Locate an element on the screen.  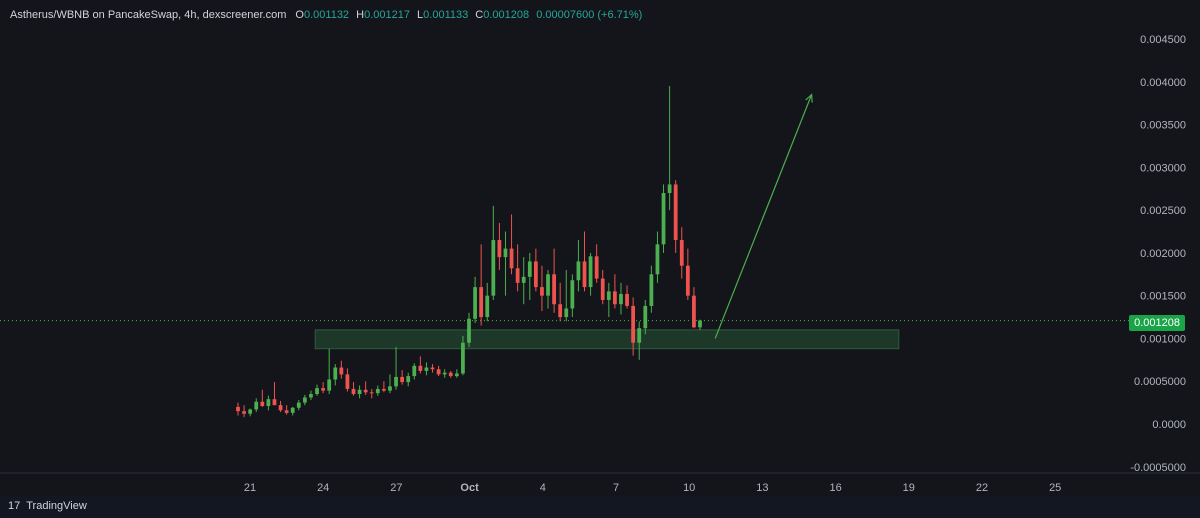
open-value: 0.001132 is located at coordinates (326, 15).